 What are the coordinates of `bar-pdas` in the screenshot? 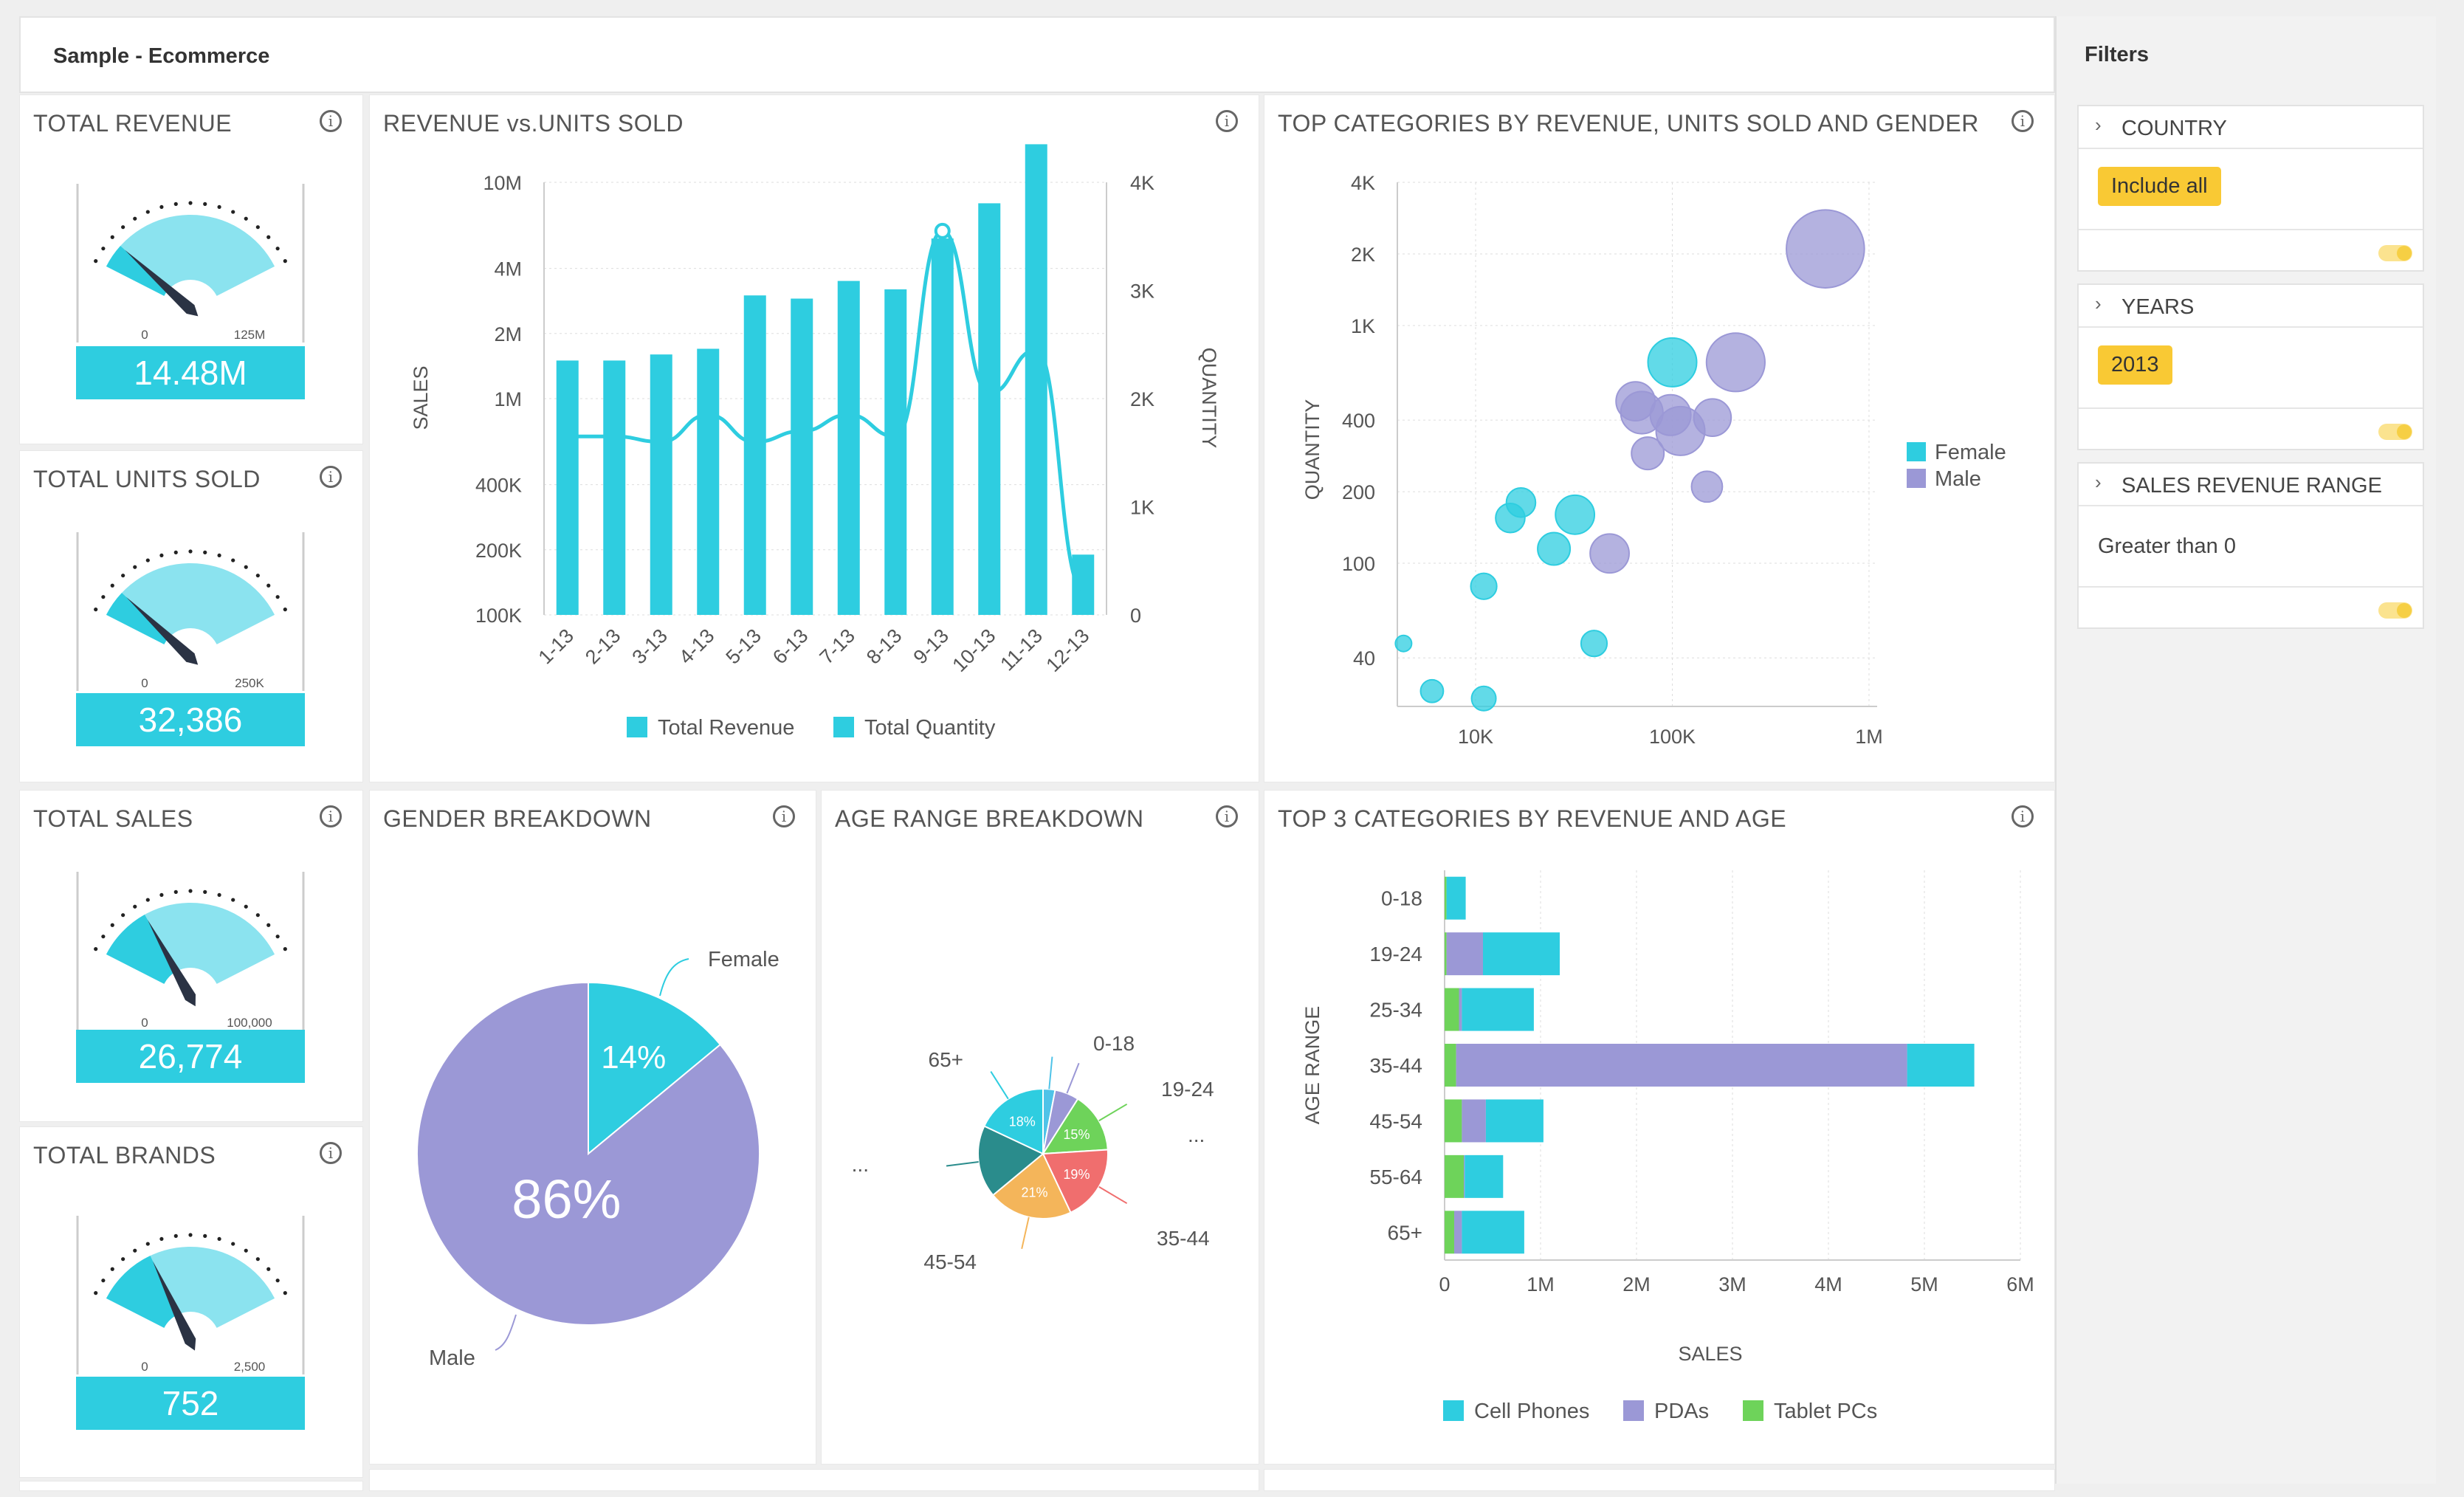 It's located at (1474, 1121).